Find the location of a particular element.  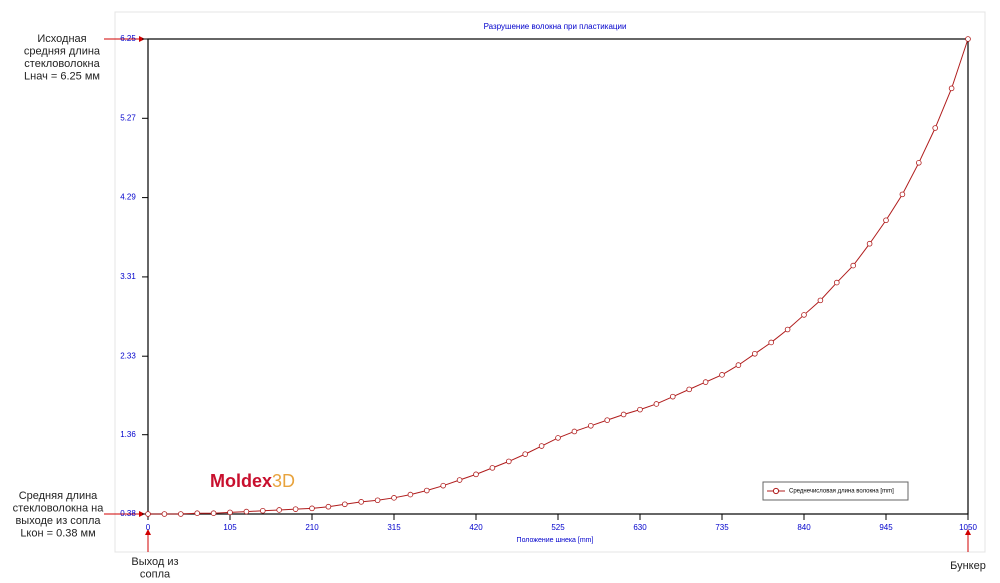

y-tick-label: 0.38 is located at coordinates (128, 513).